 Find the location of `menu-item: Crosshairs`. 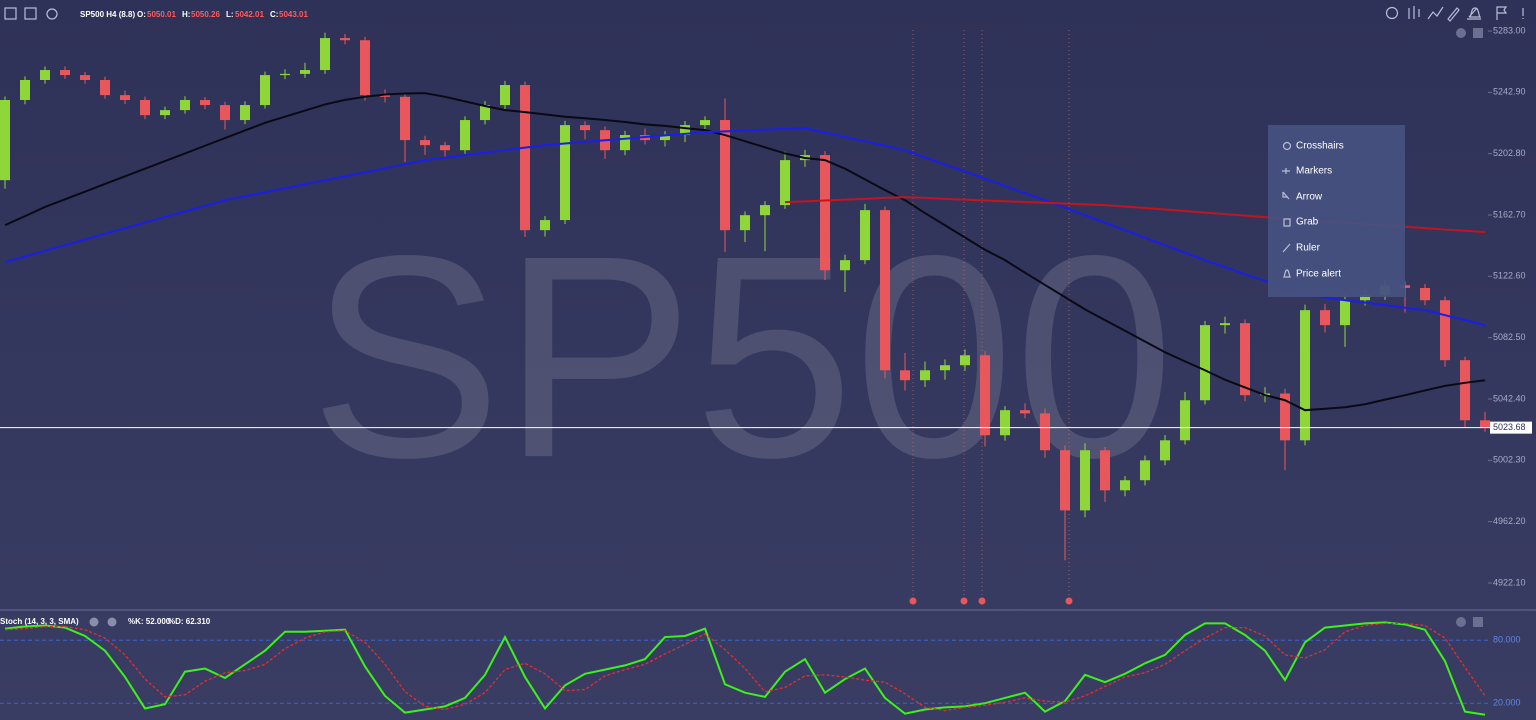

menu-item: Crosshairs is located at coordinates (1320, 146).